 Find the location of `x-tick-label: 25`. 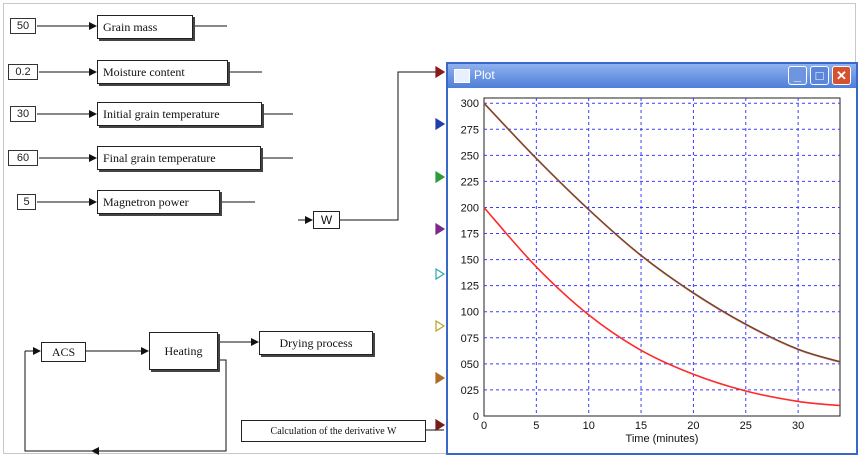

x-tick-label: 25 is located at coordinates (746, 426).